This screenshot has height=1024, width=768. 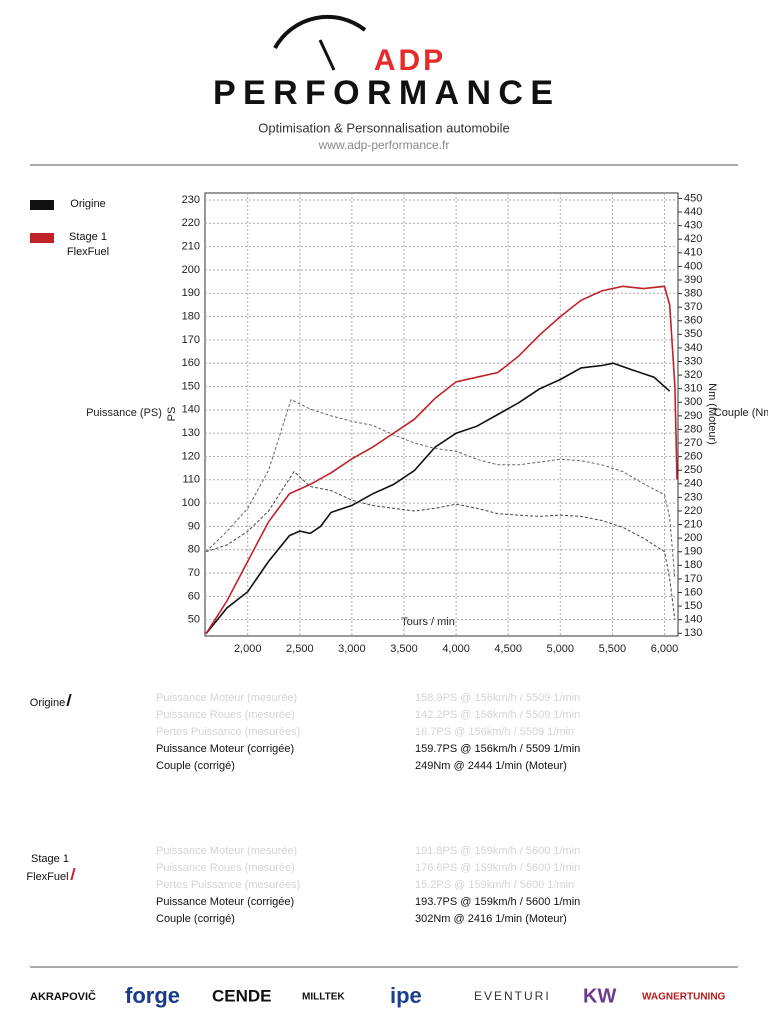 I want to click on result-value: 159.7PS @ 156km/h / 5509 1/min, so click(x=497, y=749).